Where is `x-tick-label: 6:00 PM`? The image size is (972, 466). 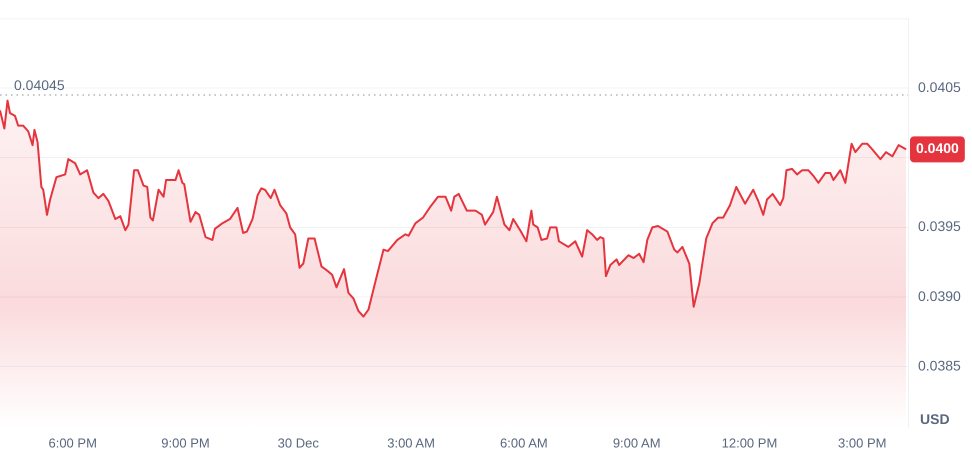
x-tick-label: 6:00 PM is located at coordinates (72, 442).